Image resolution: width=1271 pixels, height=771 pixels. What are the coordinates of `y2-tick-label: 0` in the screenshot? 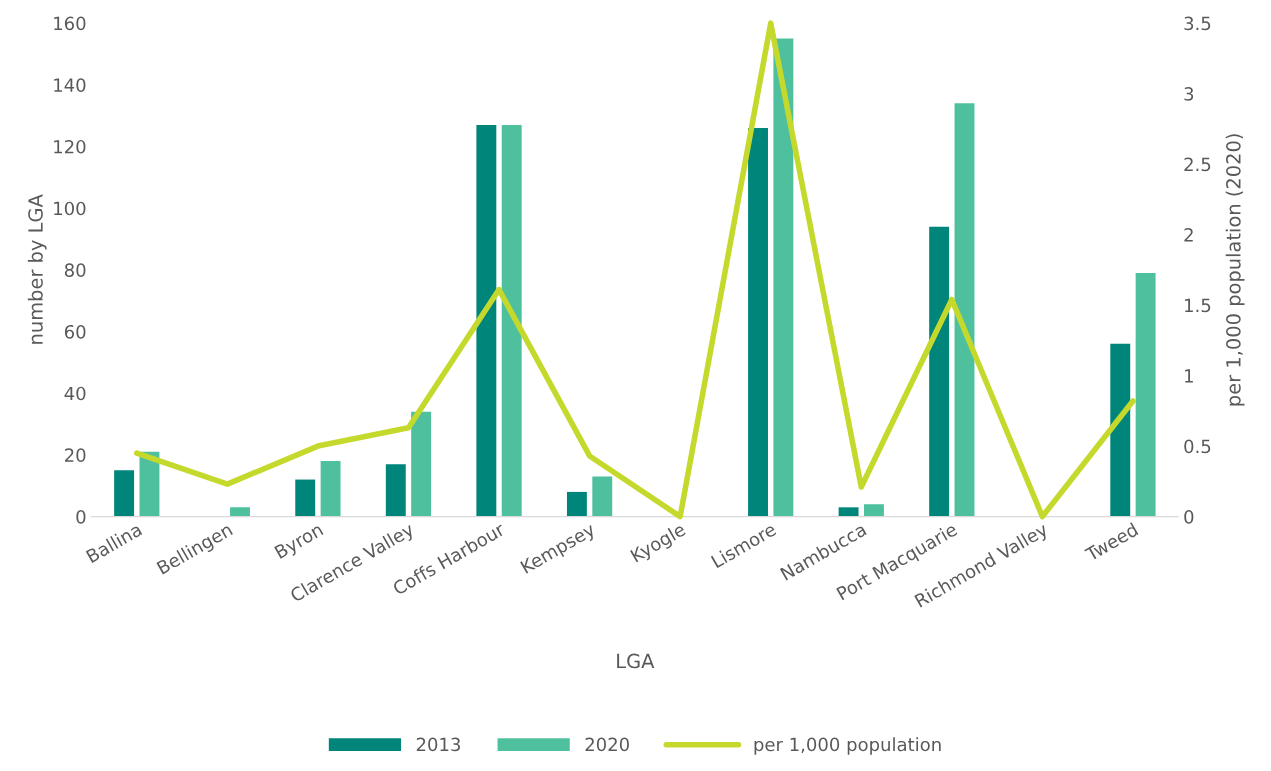 It's located at (1189, 517).